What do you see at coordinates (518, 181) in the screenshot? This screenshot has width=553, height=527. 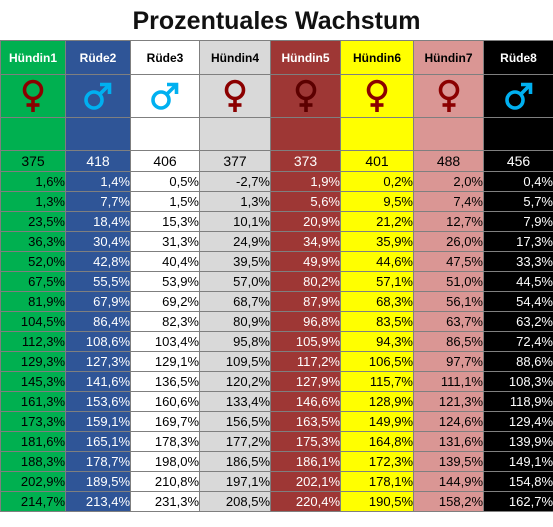 I see `value-cell: 0,4%` at bounding box center [518, 181].